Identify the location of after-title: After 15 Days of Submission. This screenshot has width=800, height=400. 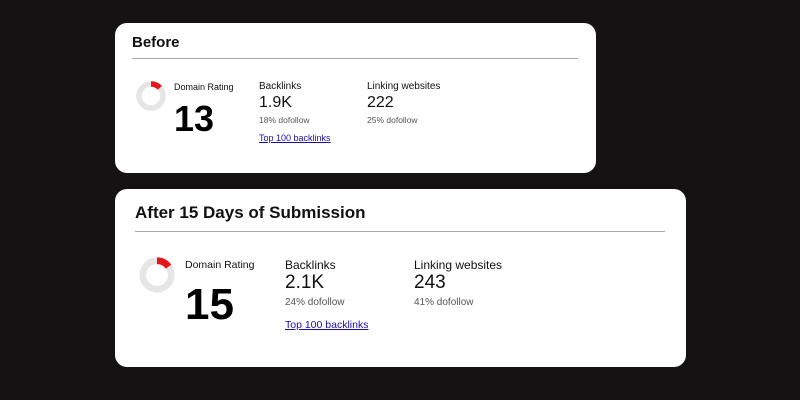
(250, 212).